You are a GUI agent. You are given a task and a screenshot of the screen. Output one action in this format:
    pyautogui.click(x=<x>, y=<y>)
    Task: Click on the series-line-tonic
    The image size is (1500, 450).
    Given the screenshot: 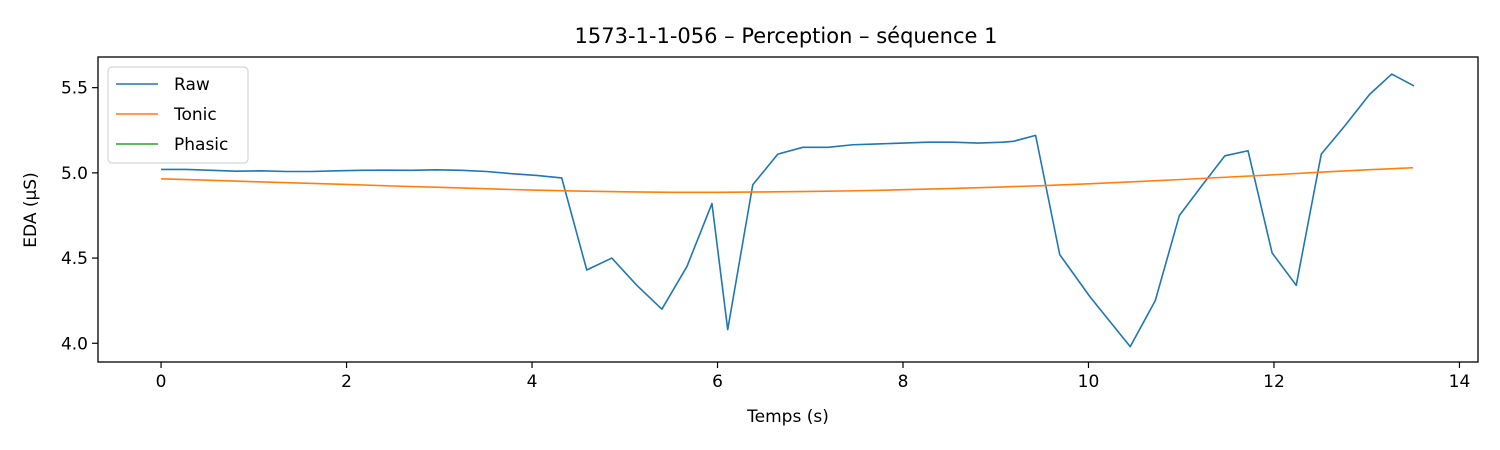 What is the action you would take?
    pyautogui.click(x=787, y=180)
    